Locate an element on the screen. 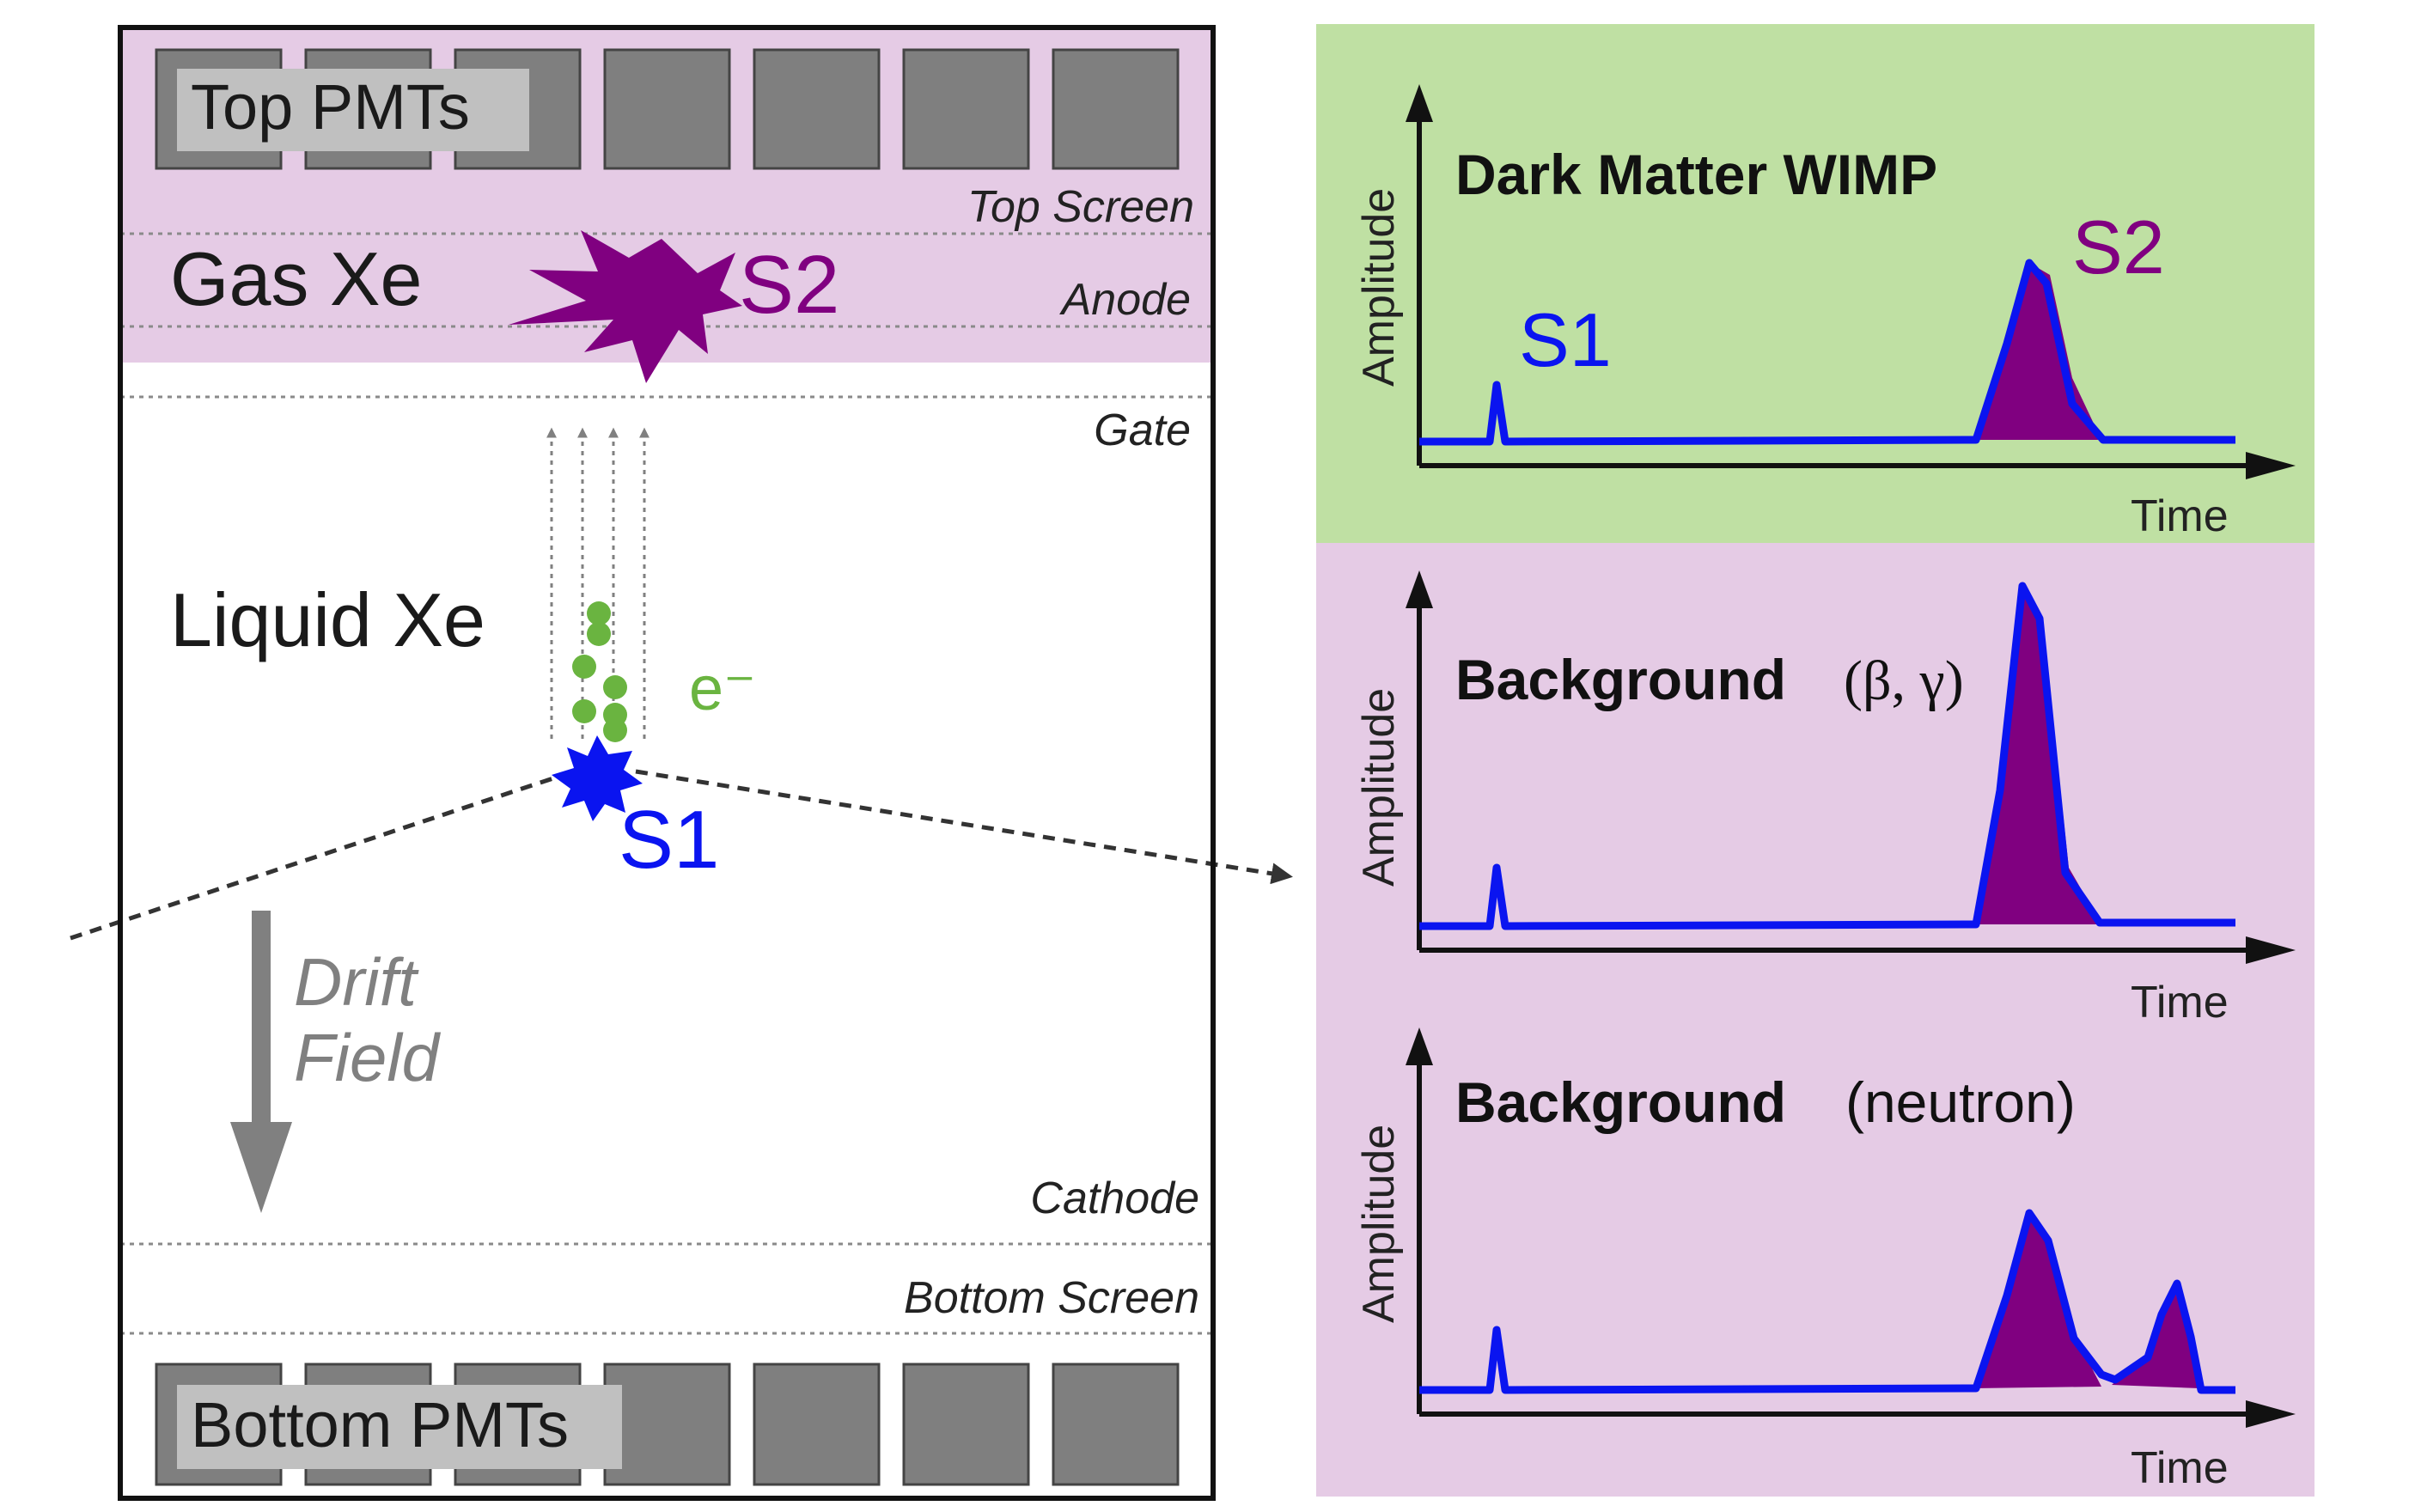 The image size is (2409, 1512). top-screen-label: Top Screen is located at coordinates (1080, 207).